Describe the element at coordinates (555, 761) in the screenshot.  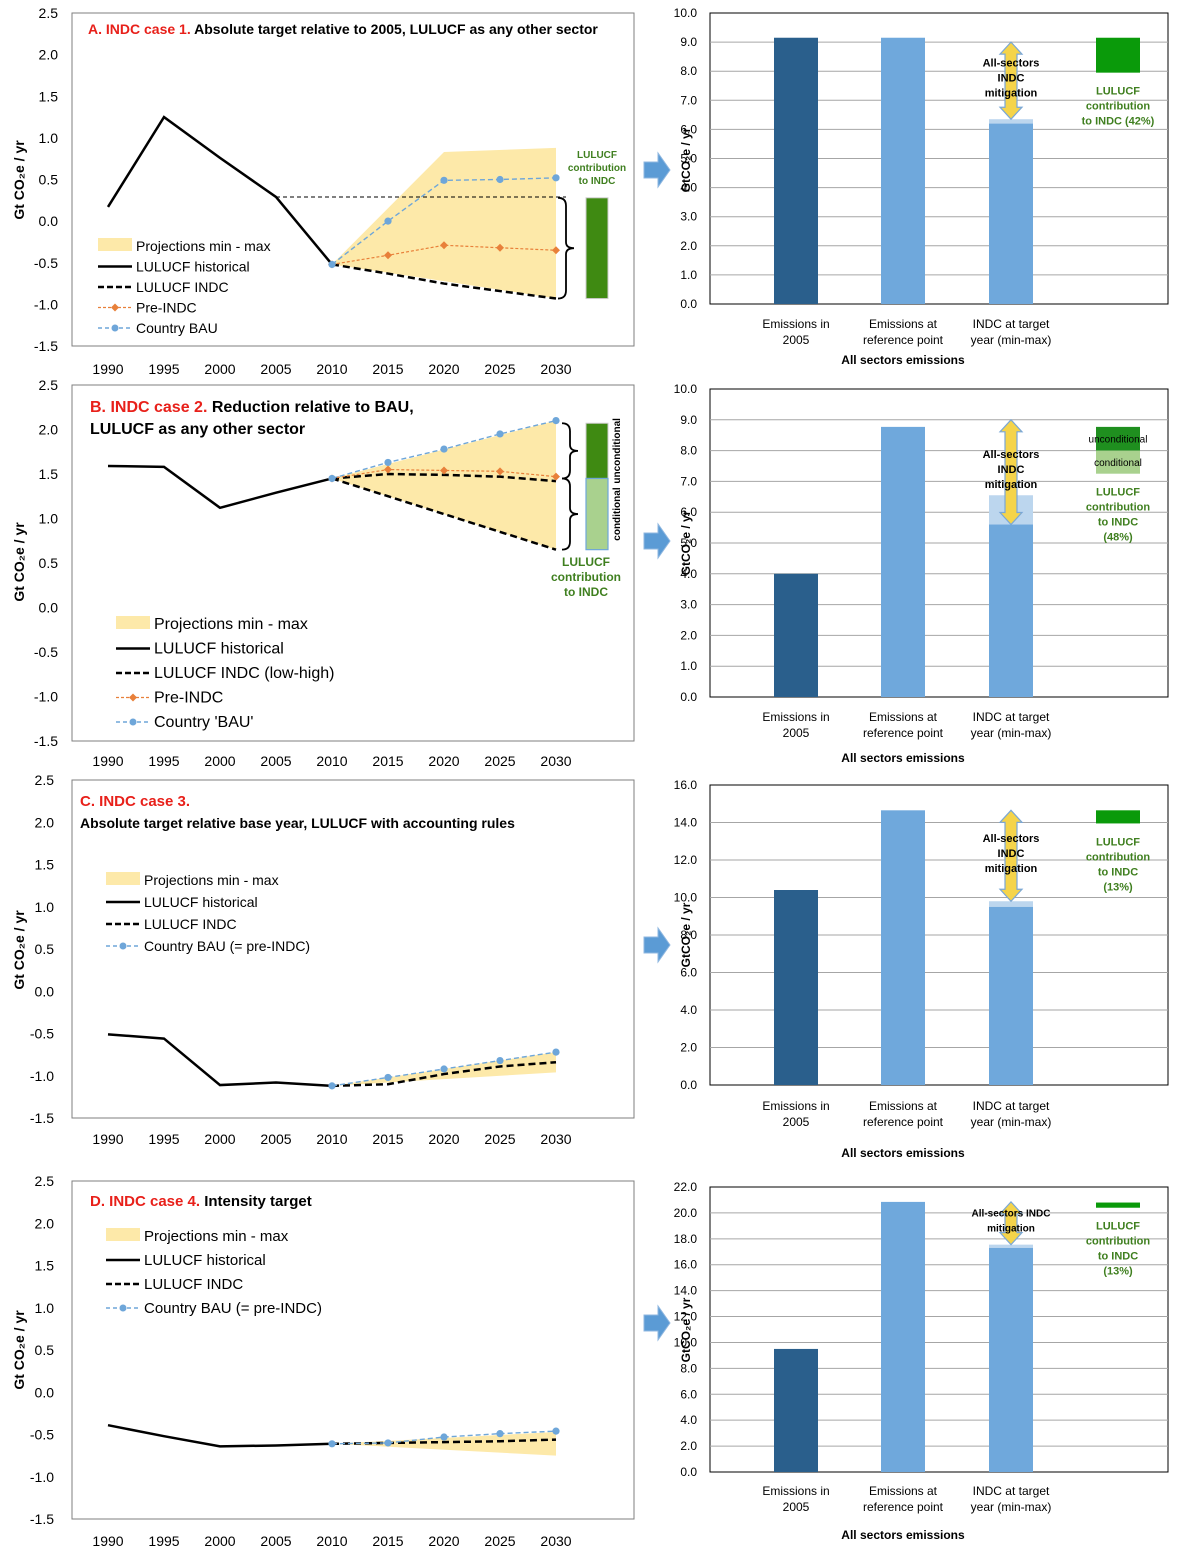
I see `x-tick-label: 2030` at that location.